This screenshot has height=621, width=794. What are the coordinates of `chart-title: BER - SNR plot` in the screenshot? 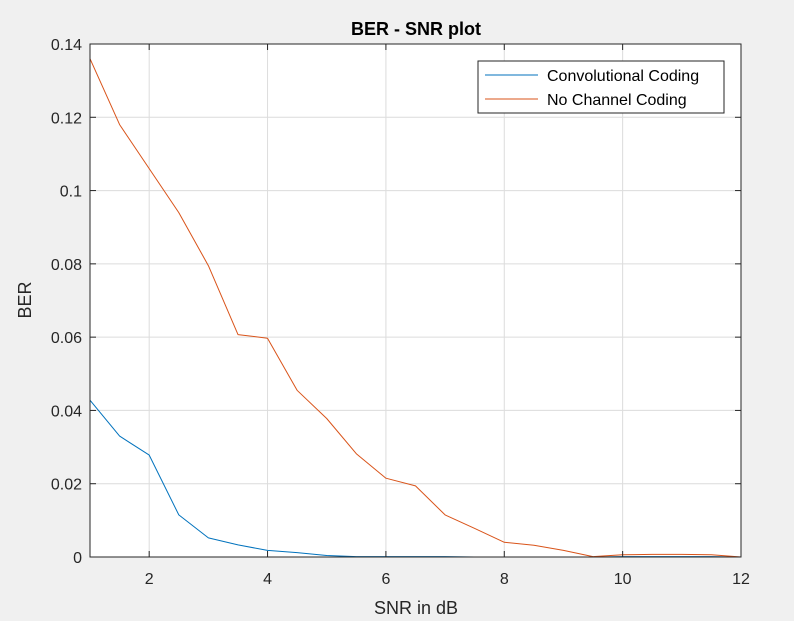 It's located at (416, 29).